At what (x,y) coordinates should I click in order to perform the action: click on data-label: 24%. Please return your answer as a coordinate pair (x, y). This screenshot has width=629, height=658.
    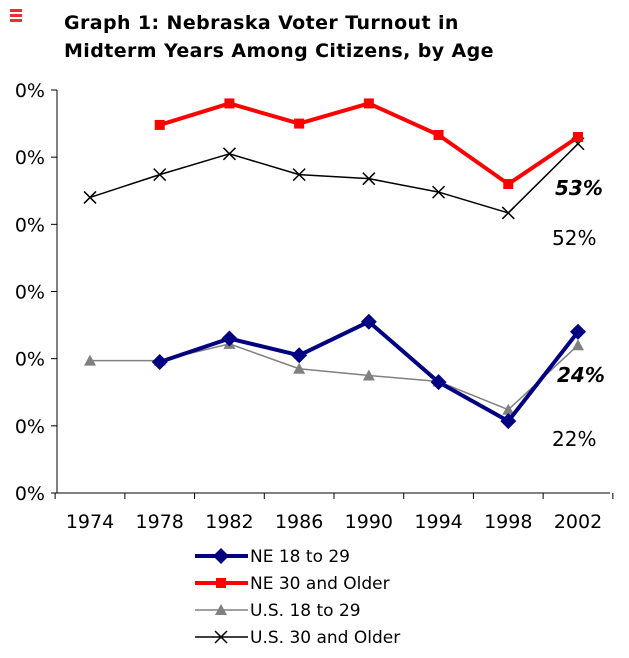
    Looking at the image, I should click on (581, 375).